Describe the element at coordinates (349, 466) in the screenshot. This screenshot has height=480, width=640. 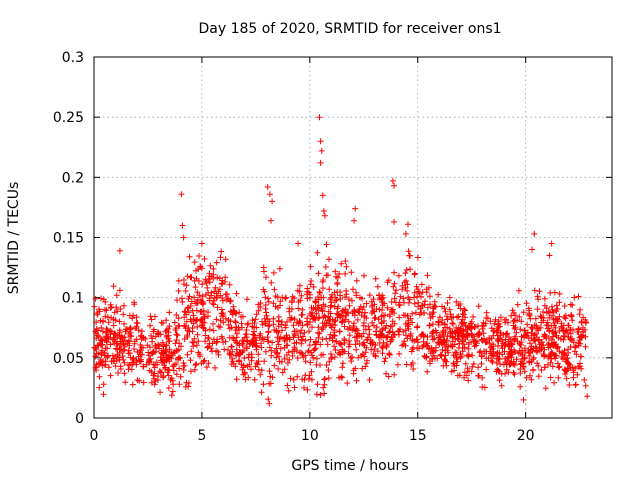
I see `x-axis-label: GPS time / hours` at that location.